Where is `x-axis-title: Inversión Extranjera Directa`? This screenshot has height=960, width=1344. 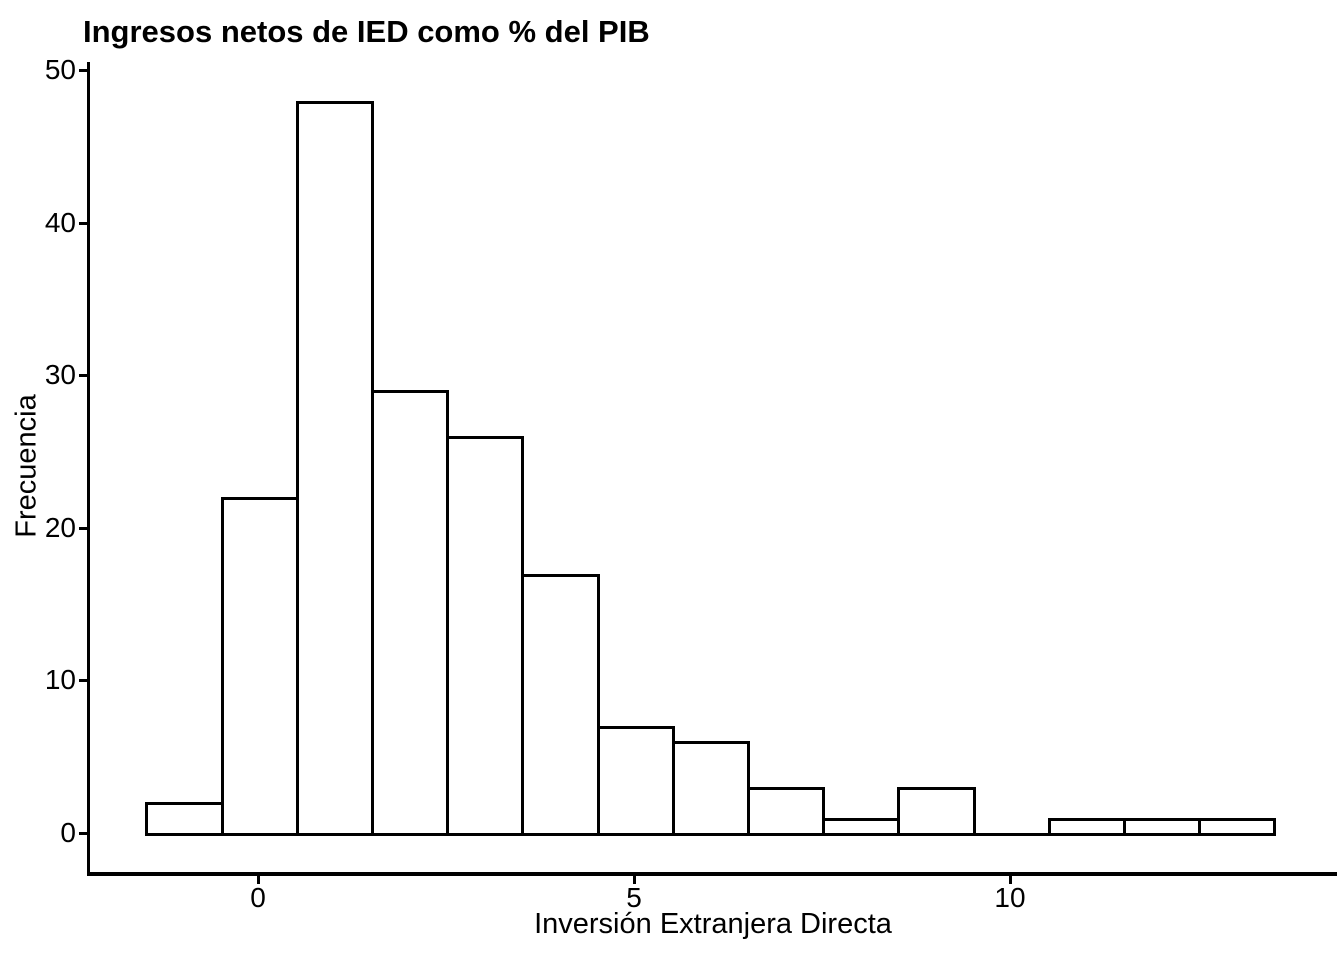 x-axis-title: Inversión Extranjera Directa is located at coordinates (713, 924).